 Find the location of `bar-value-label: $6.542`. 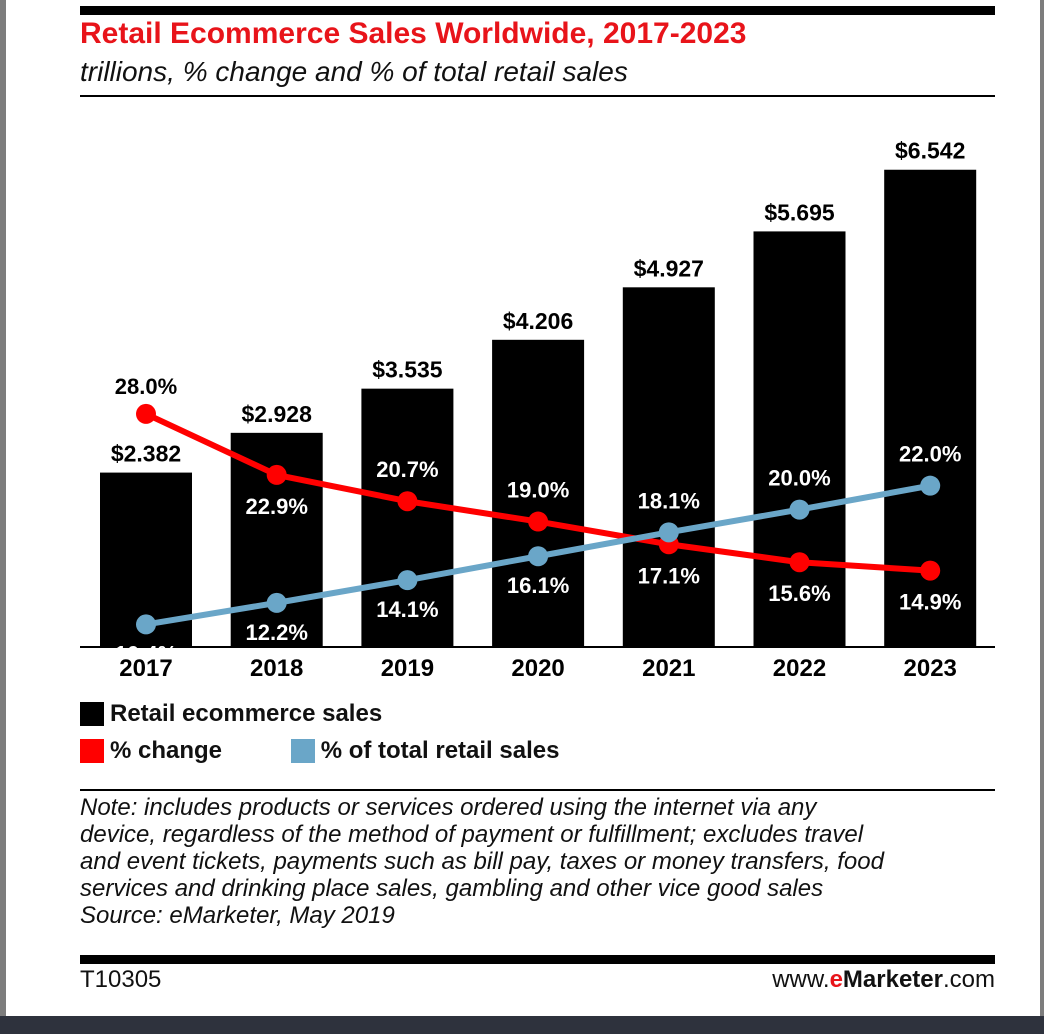

bar-value-label: $6.542 is located at coordinates (930, 151).